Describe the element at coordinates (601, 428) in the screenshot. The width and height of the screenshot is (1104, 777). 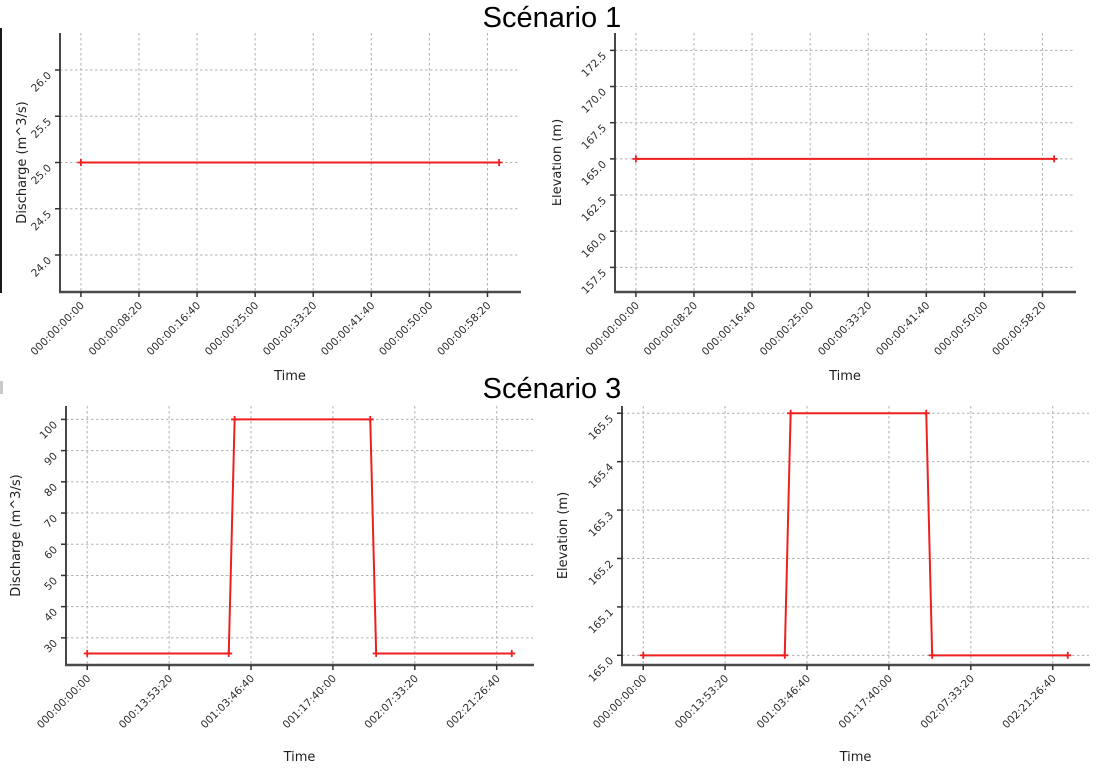
I see `y-tick-label: 165.5` at that location.